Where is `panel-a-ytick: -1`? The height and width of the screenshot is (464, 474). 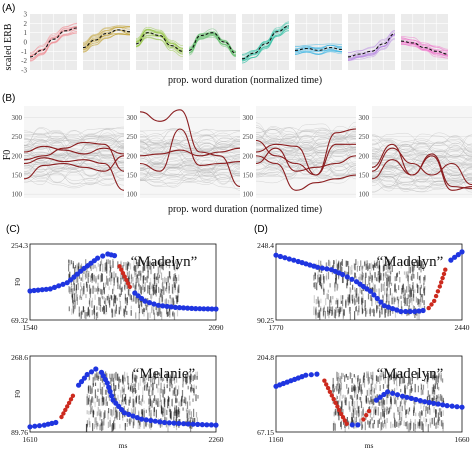
panel-a-ytick: -1 is located at coordinates (24, 52).